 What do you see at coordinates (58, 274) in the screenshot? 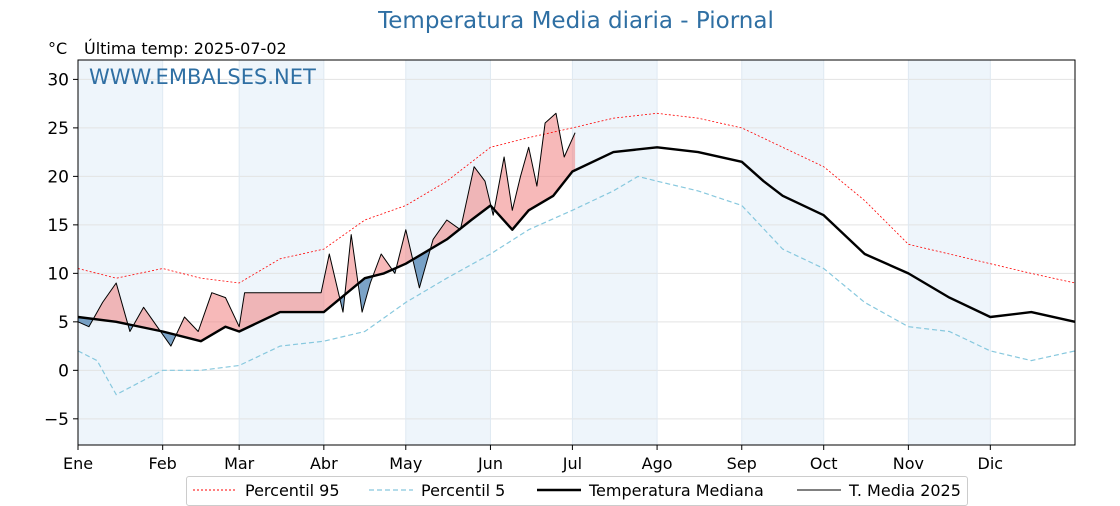
I see `y-tick-label: 10` at bounding box center [58, 274].